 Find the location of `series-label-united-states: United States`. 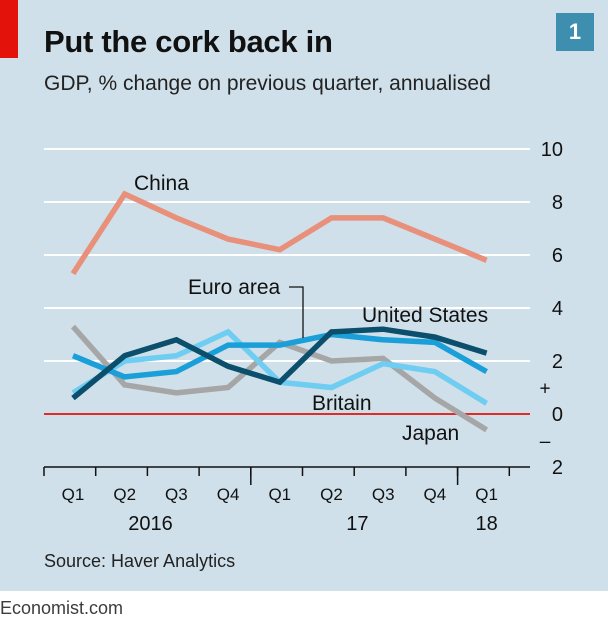

series-label-united-states: United States is located at coordinates (425, 315).